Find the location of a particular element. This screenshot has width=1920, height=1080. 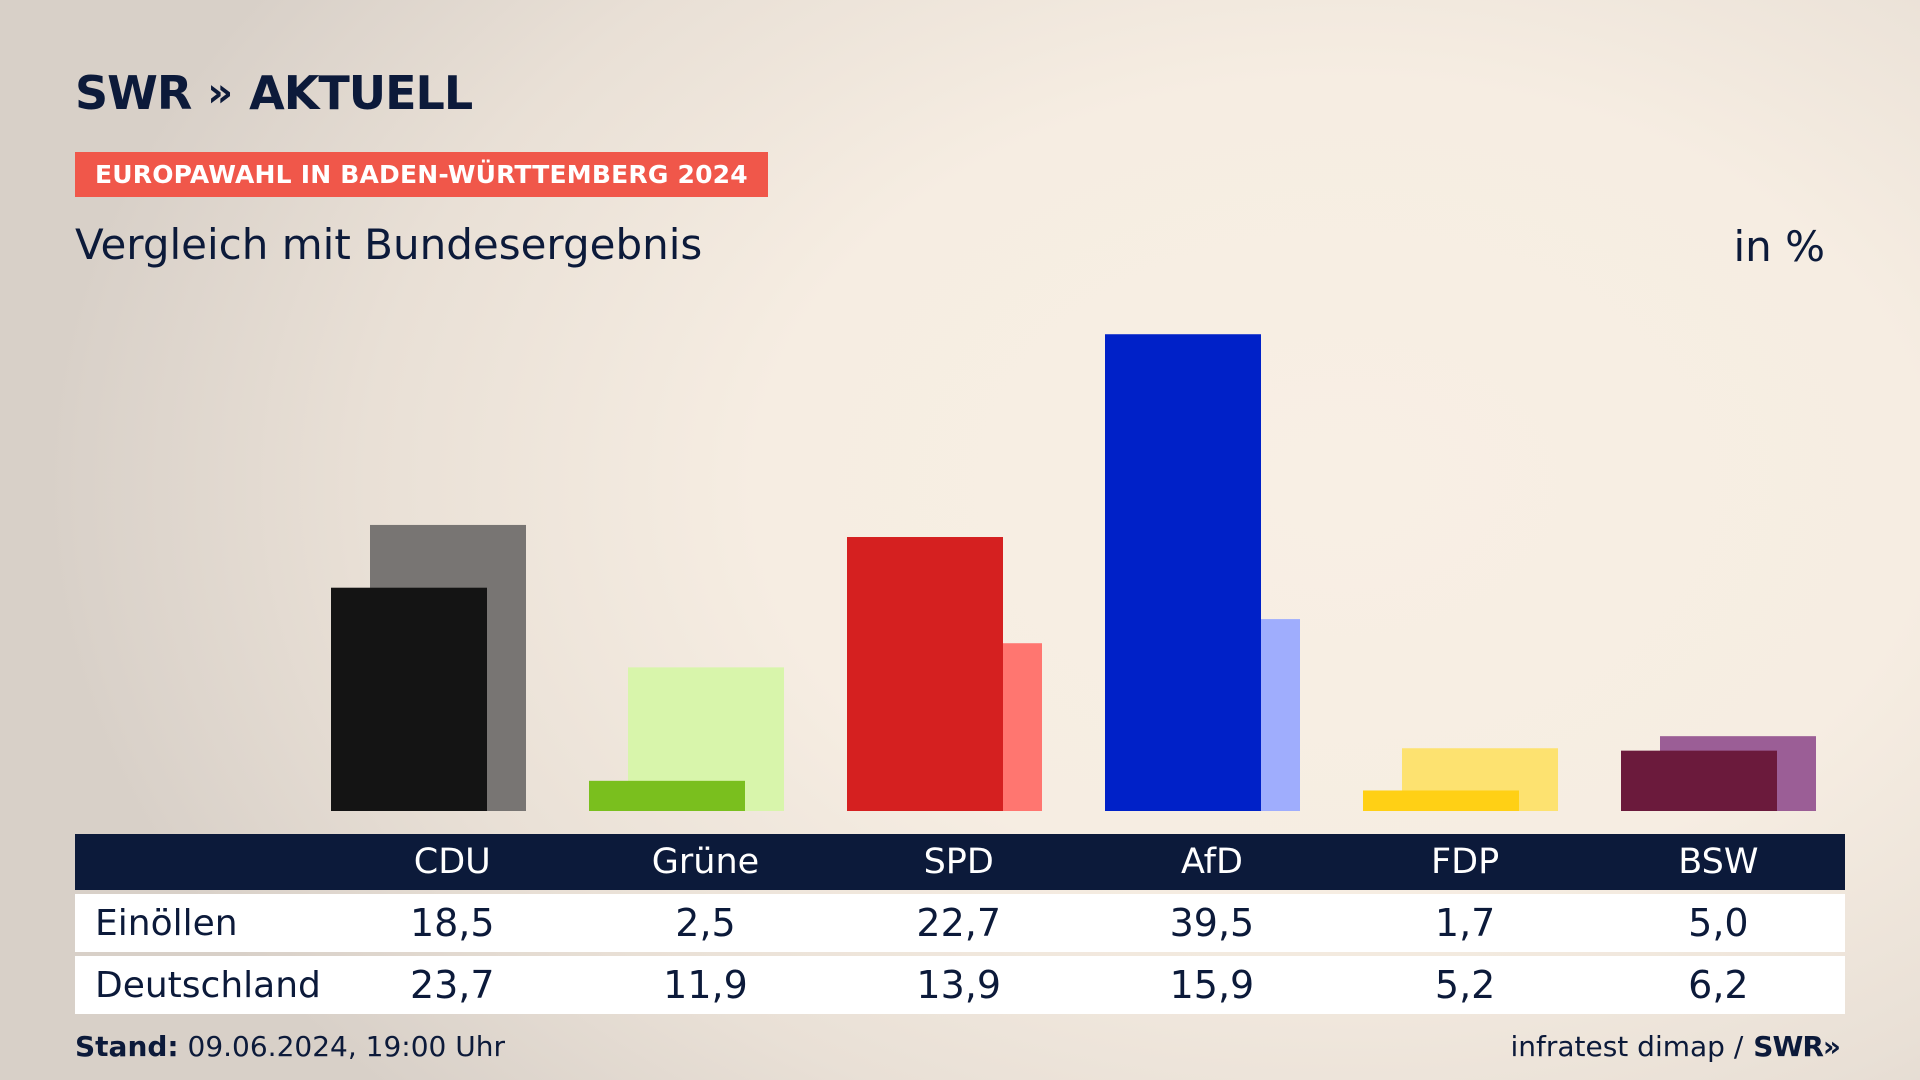

table-header-row: CDU Grüne SPD AfD FDP BSW is located at coordinates (960, 862).